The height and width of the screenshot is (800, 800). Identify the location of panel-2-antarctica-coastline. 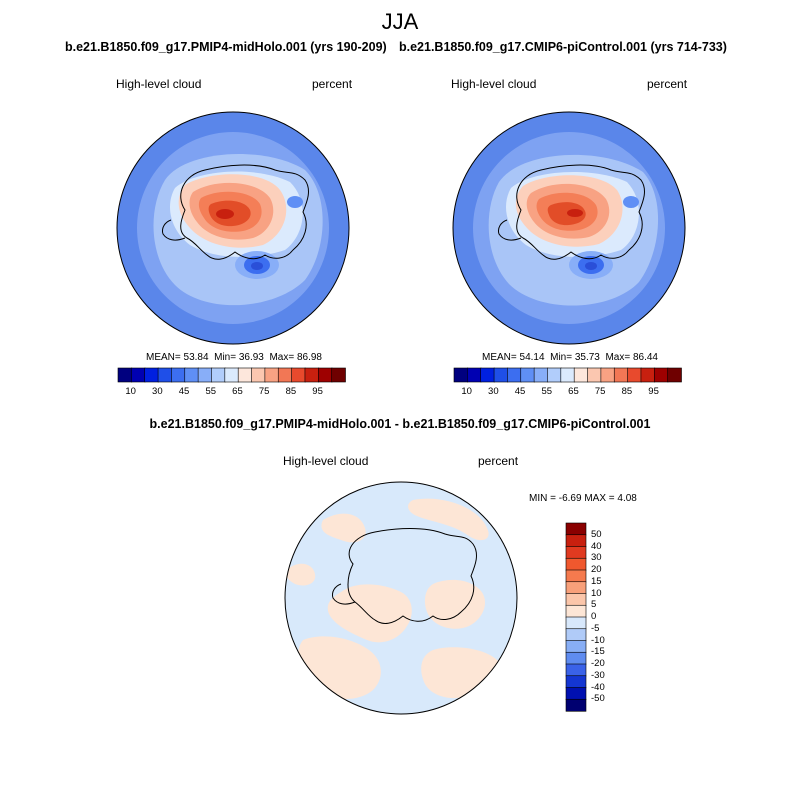
(580, 212).